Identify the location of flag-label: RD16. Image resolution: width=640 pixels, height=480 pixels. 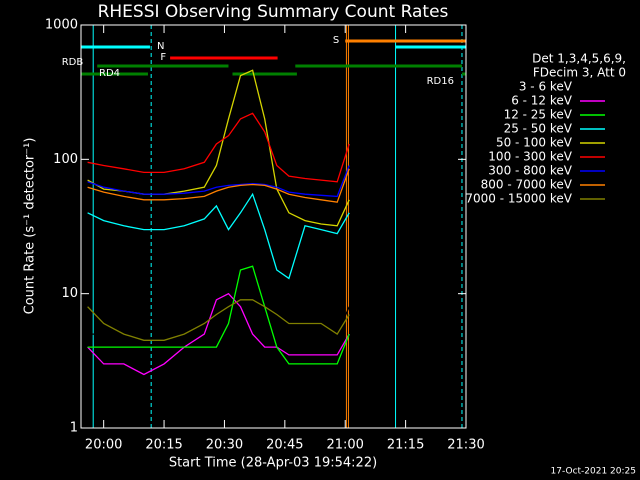
(440, 81).